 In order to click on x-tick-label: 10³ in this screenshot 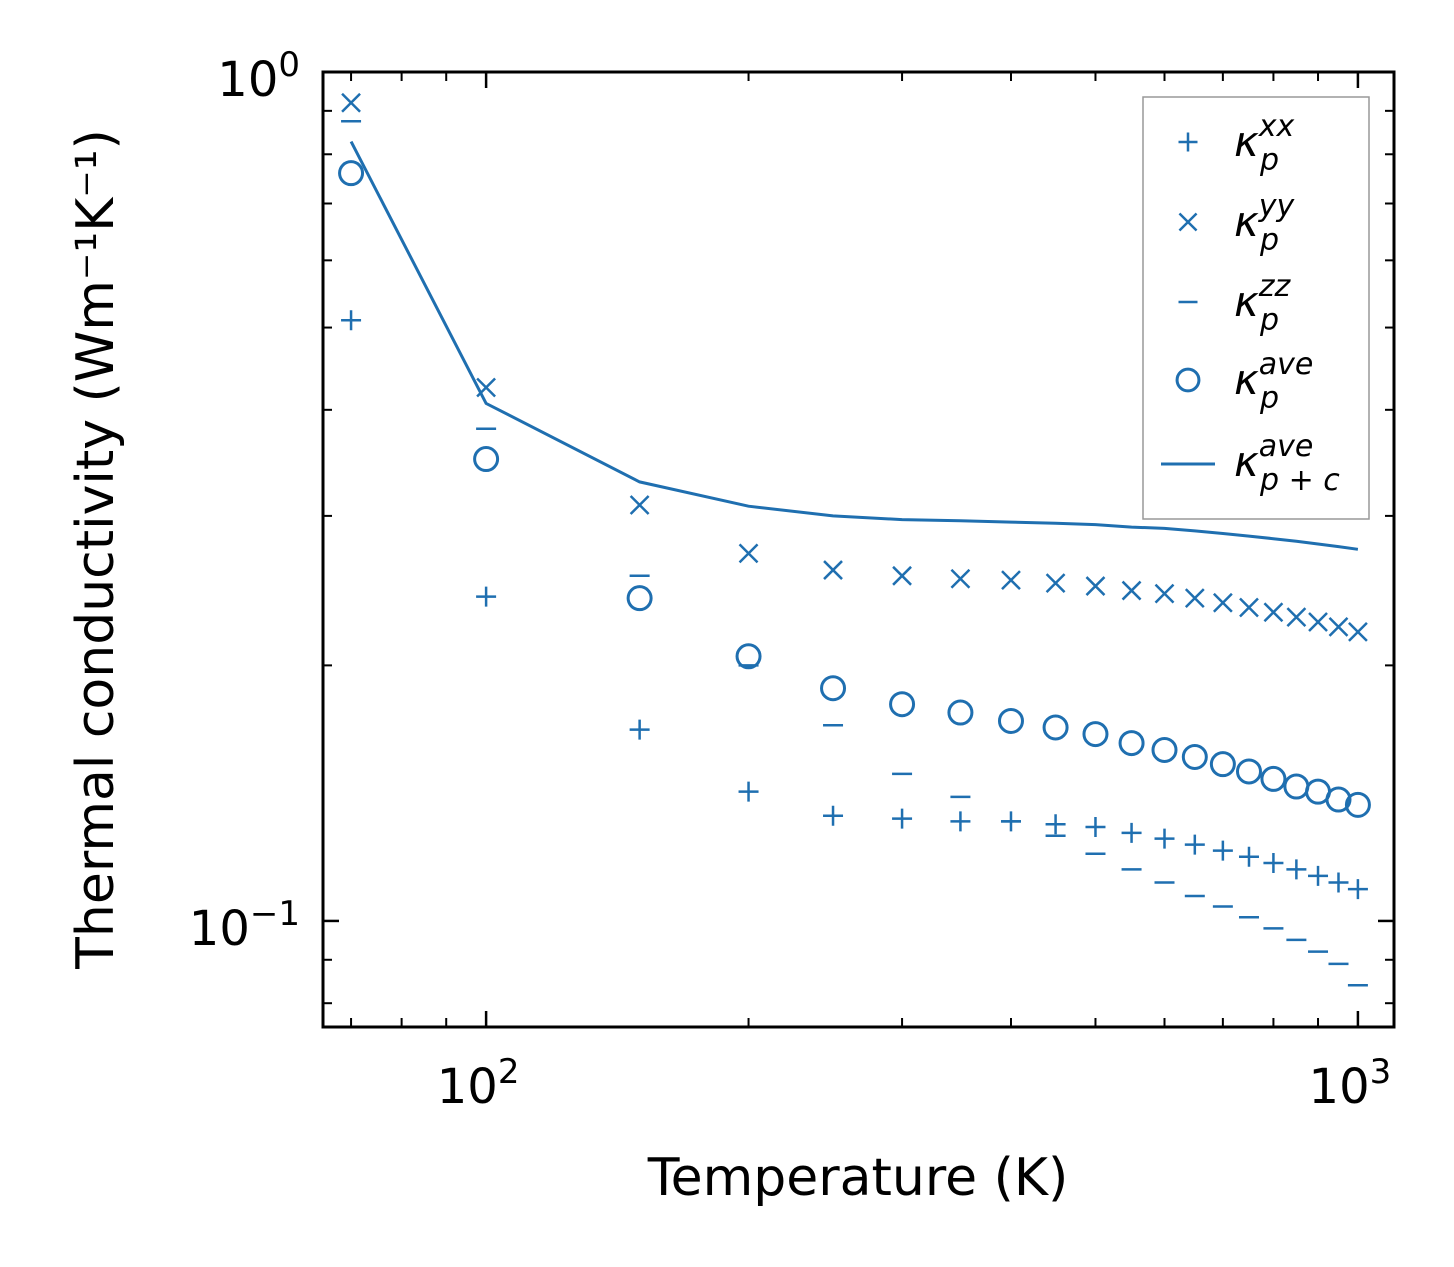, I will do `click(1350, 1083)`.